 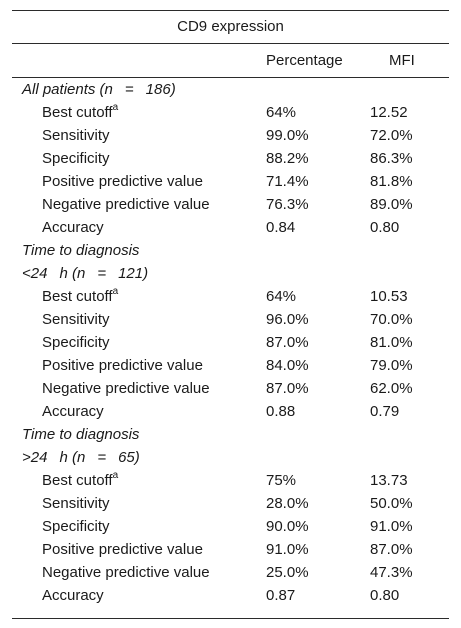 I want to click on mfi-value: 72.0%, so click(x=391, y=135).